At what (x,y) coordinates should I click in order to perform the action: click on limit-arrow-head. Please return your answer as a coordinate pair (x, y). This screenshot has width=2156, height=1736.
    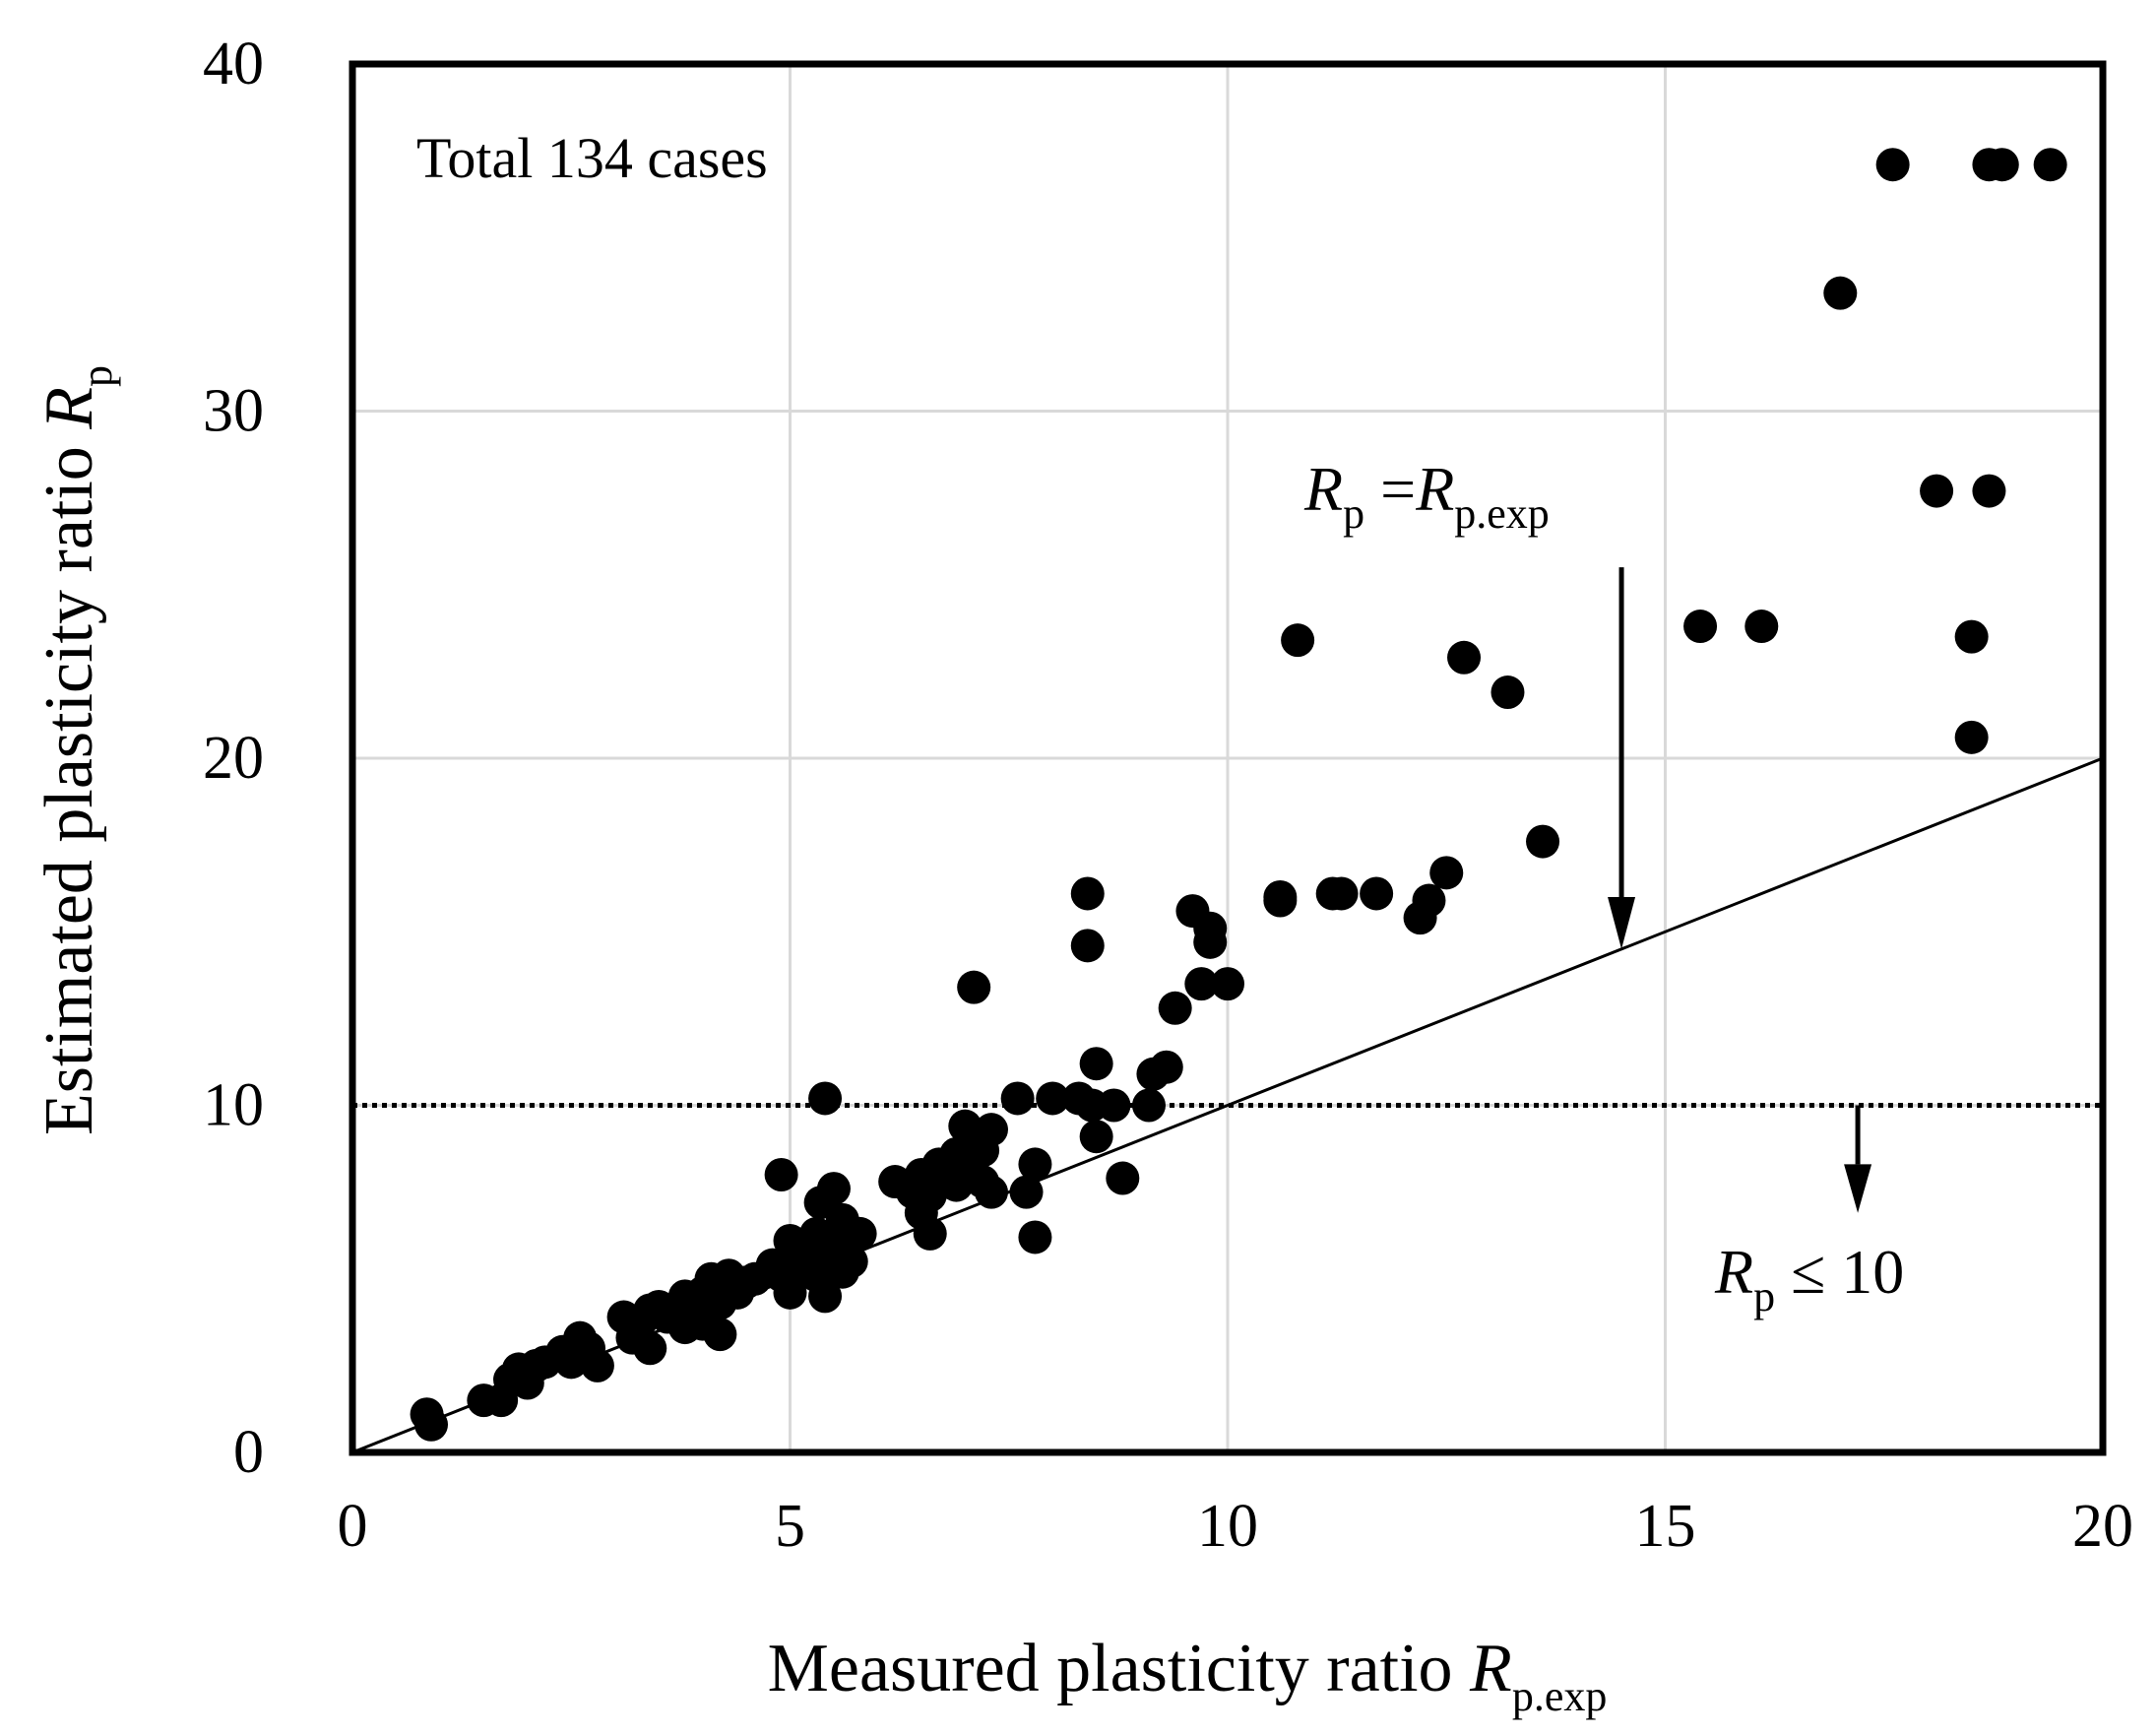
    Looking at the image, I should click on (1858, 1188).